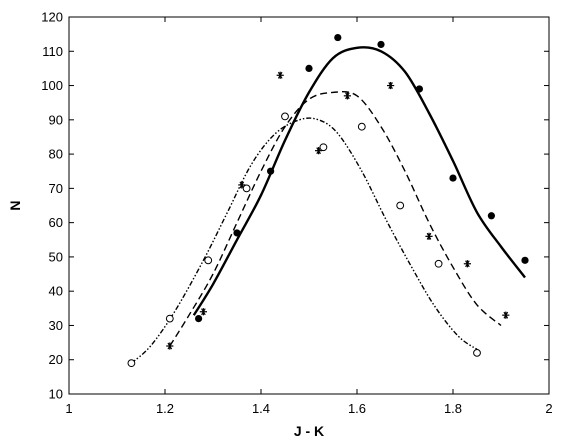 This screenshot has width=570, height=445. What do you see at coordinates (52, 51) in the screenshot?
I see `y-tick-label: 110` at bounding box center [52, 51].